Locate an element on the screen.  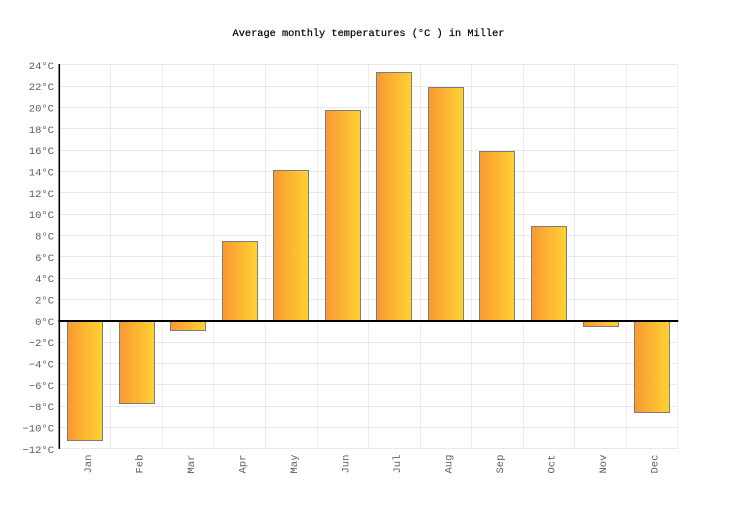
svg-text: 24°C is located at coordinates (41, 67).